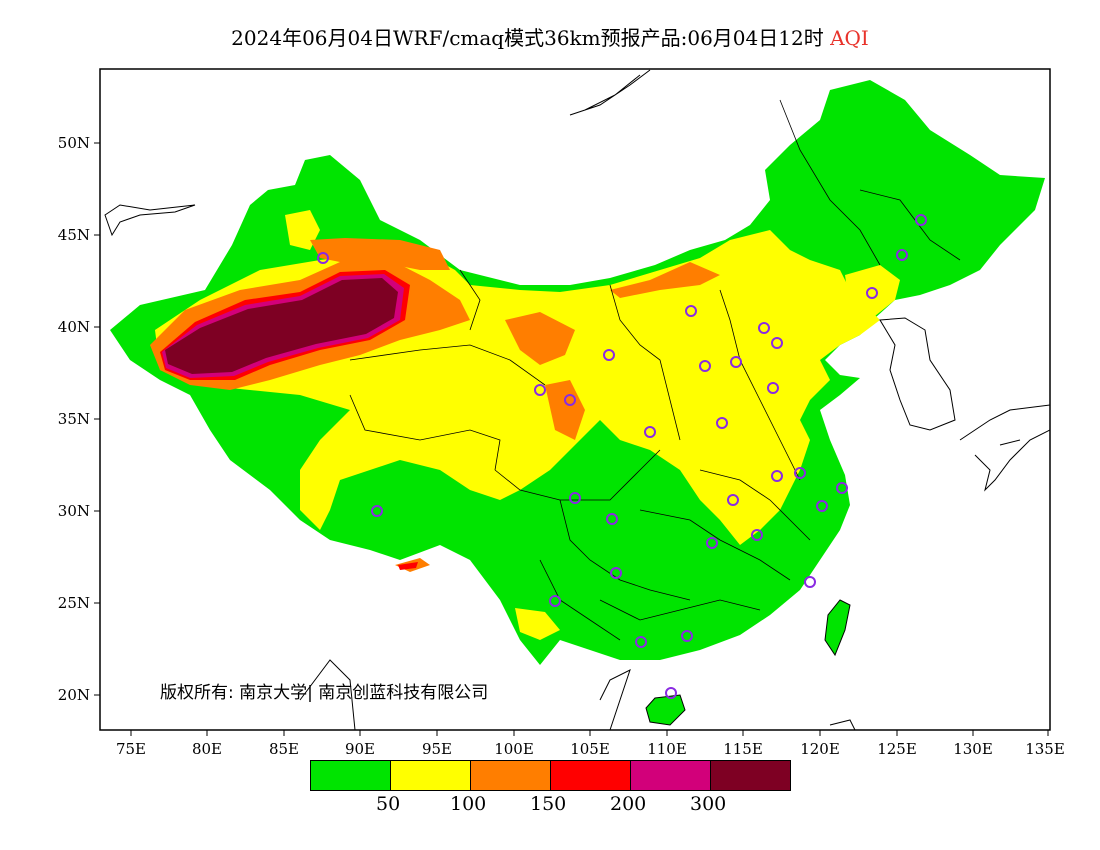 Image resolution: width=1100 pixels, height=850 pixels. What do you see at coordinates (565, 410) in the screenshot?
I see `orange-zone-ordos` at bounding box center [565, 410].